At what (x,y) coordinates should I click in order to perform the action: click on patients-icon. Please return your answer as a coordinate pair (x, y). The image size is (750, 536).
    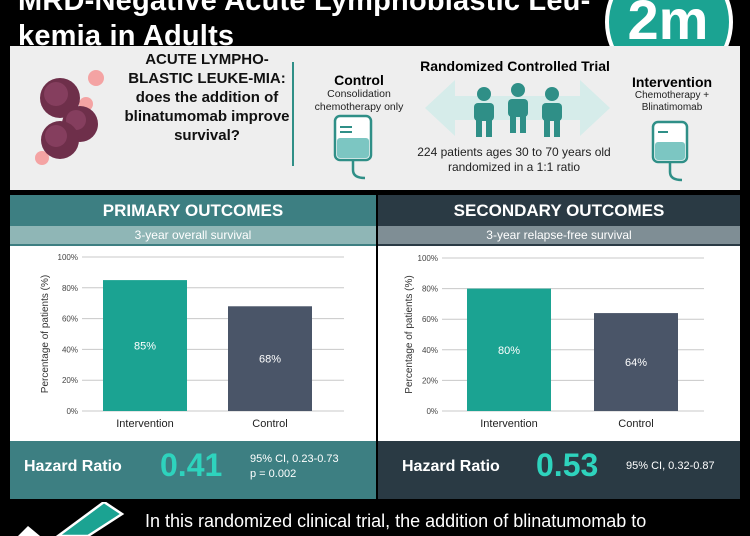
    Looking at the image, I should click on (518, 110).